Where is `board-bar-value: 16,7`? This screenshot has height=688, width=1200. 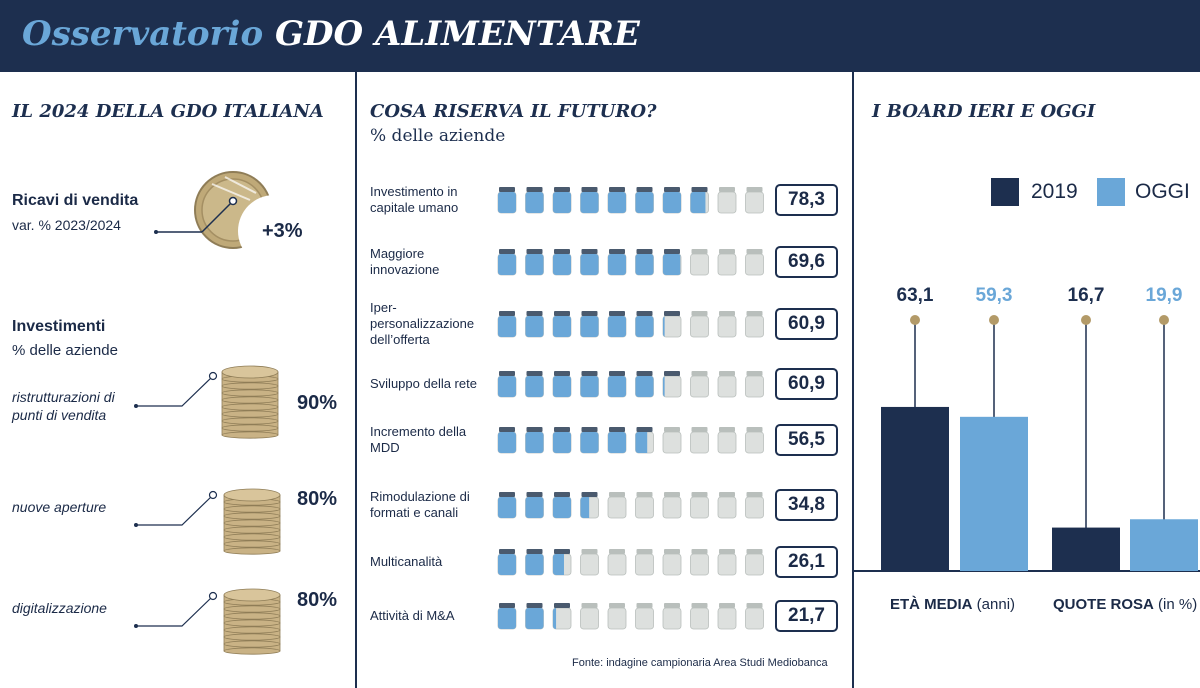 board-bar-value: 16,7 is located at coordinates (1086, 295).